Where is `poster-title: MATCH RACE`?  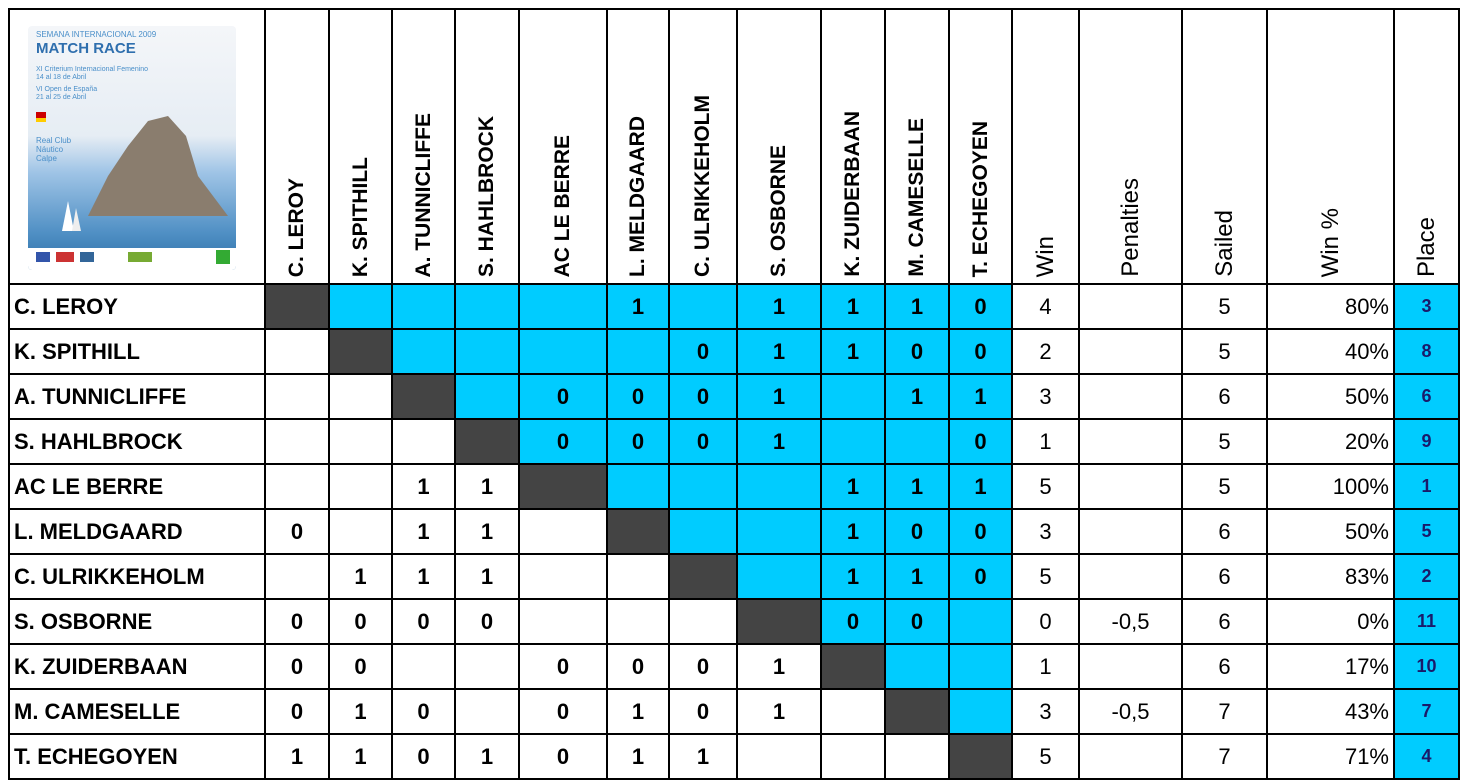
poster-title: MATCH RACE is located at coordinates (86, 48).